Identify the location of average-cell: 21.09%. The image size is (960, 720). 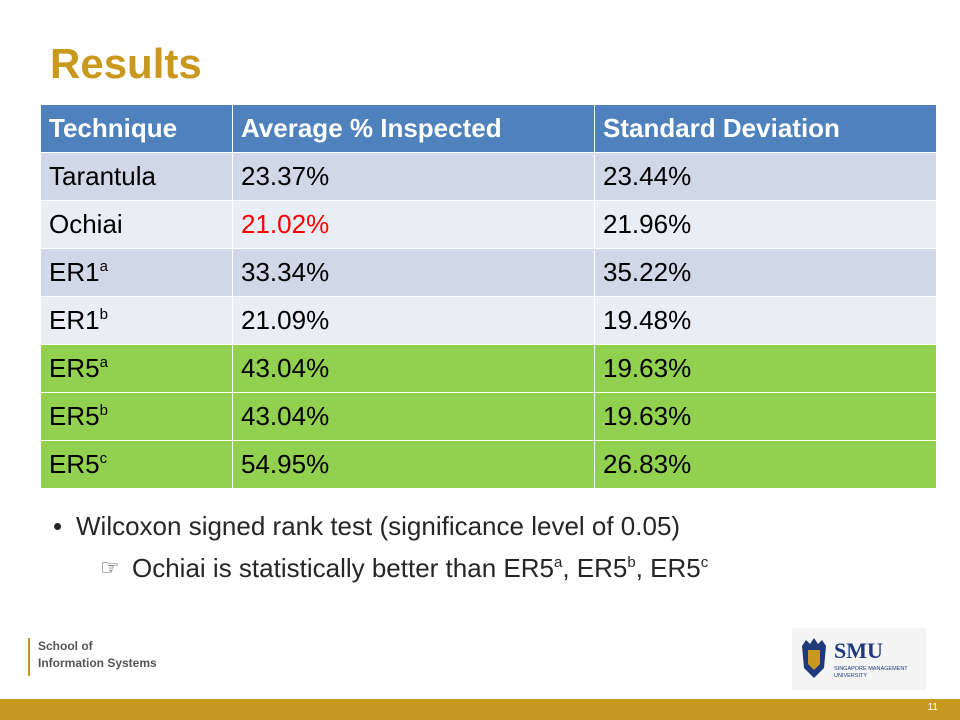
(413, 320).